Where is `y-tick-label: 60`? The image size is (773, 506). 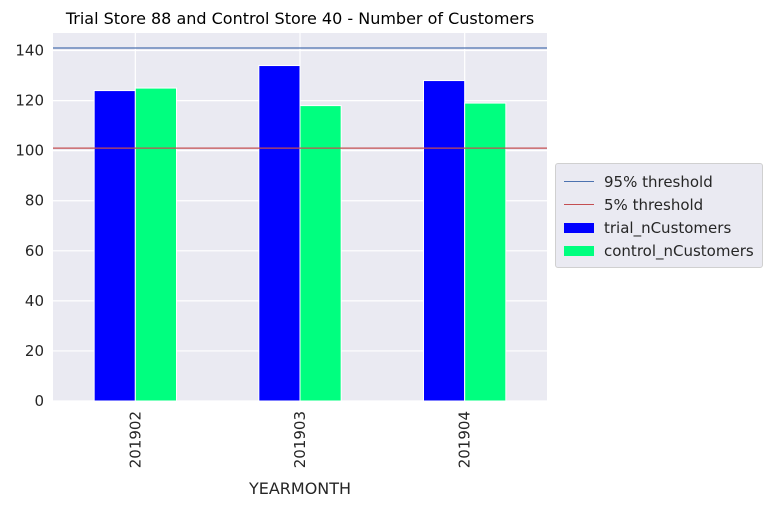 y-tick-label: 60 is located at coordinates (34, 251).